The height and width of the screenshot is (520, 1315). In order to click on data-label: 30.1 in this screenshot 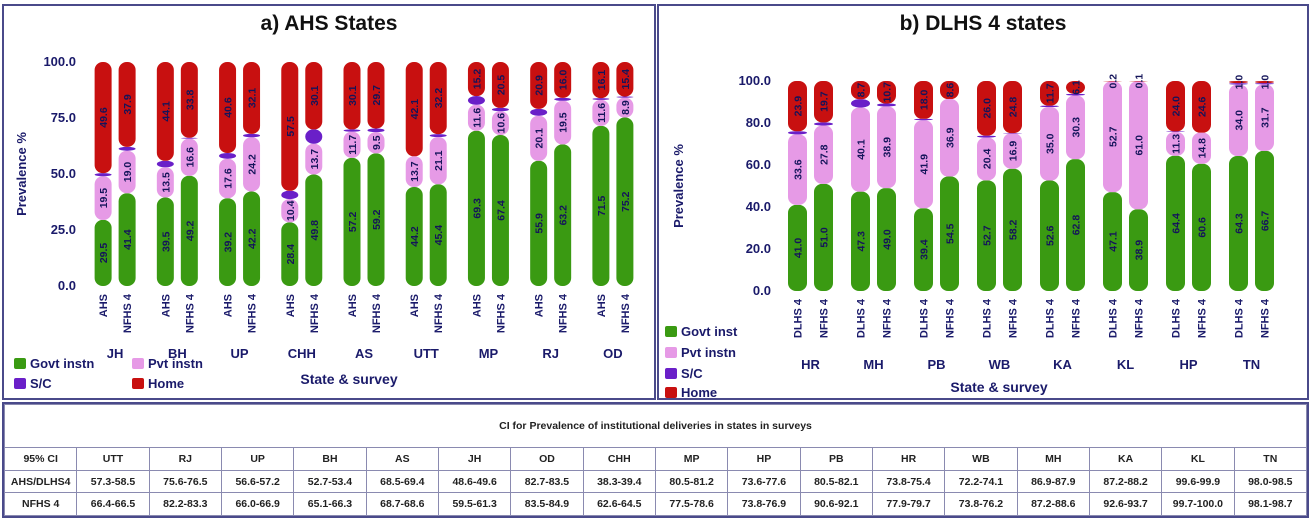, I will do `click(353, 95)`.